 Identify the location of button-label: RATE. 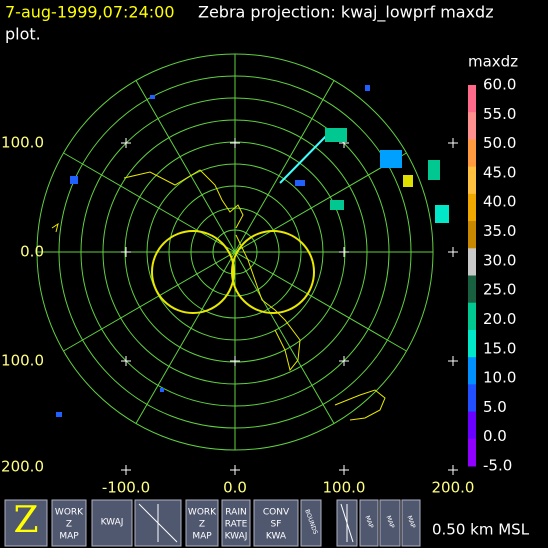
(236, 525).